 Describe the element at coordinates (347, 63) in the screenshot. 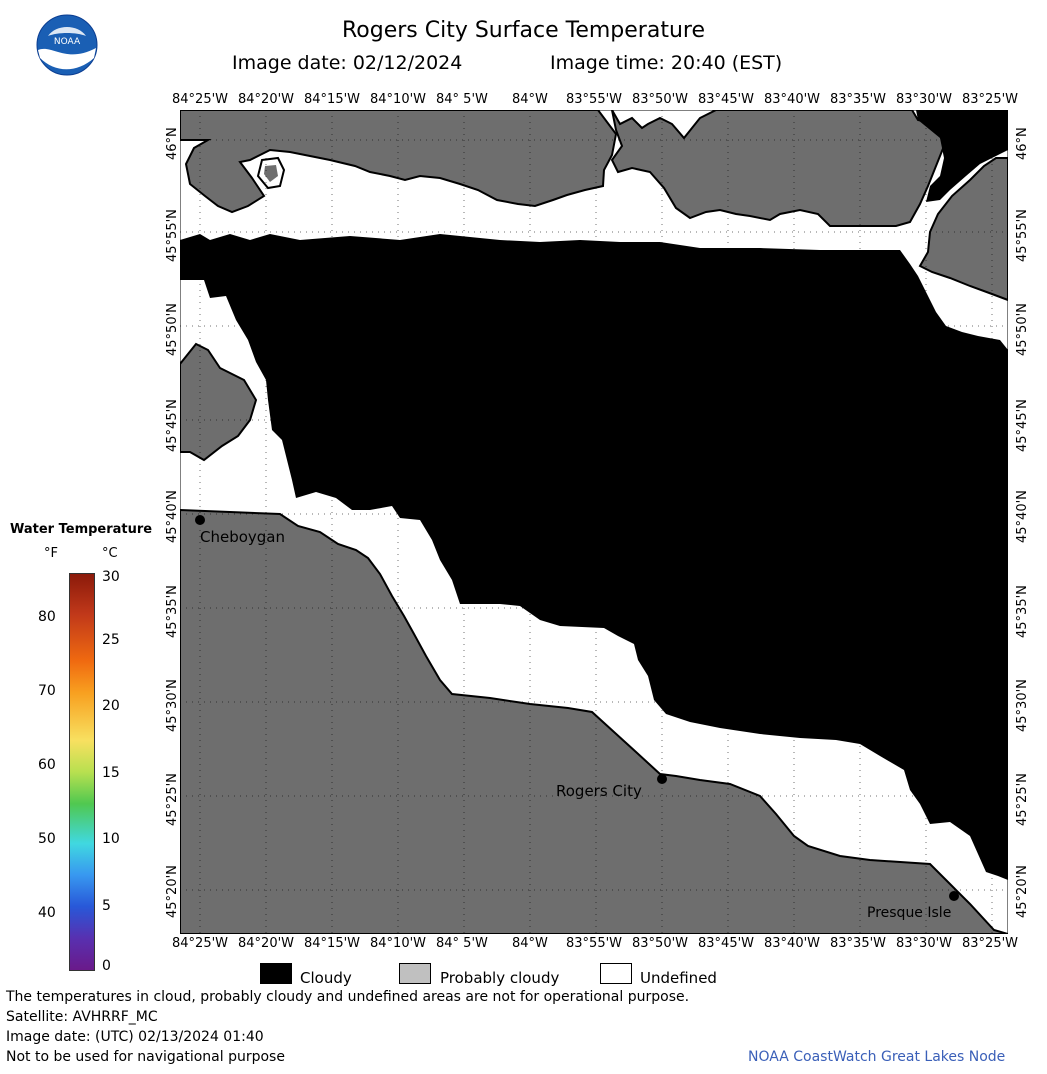

I see `image-date: Image date: 02/12/2024` at that location.